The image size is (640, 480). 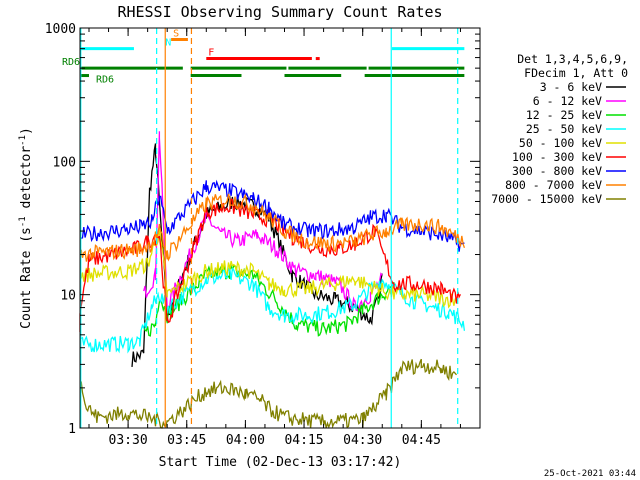 I want to click on y-axis-label-main: Count Rate (s, so click(x=26, y=278).